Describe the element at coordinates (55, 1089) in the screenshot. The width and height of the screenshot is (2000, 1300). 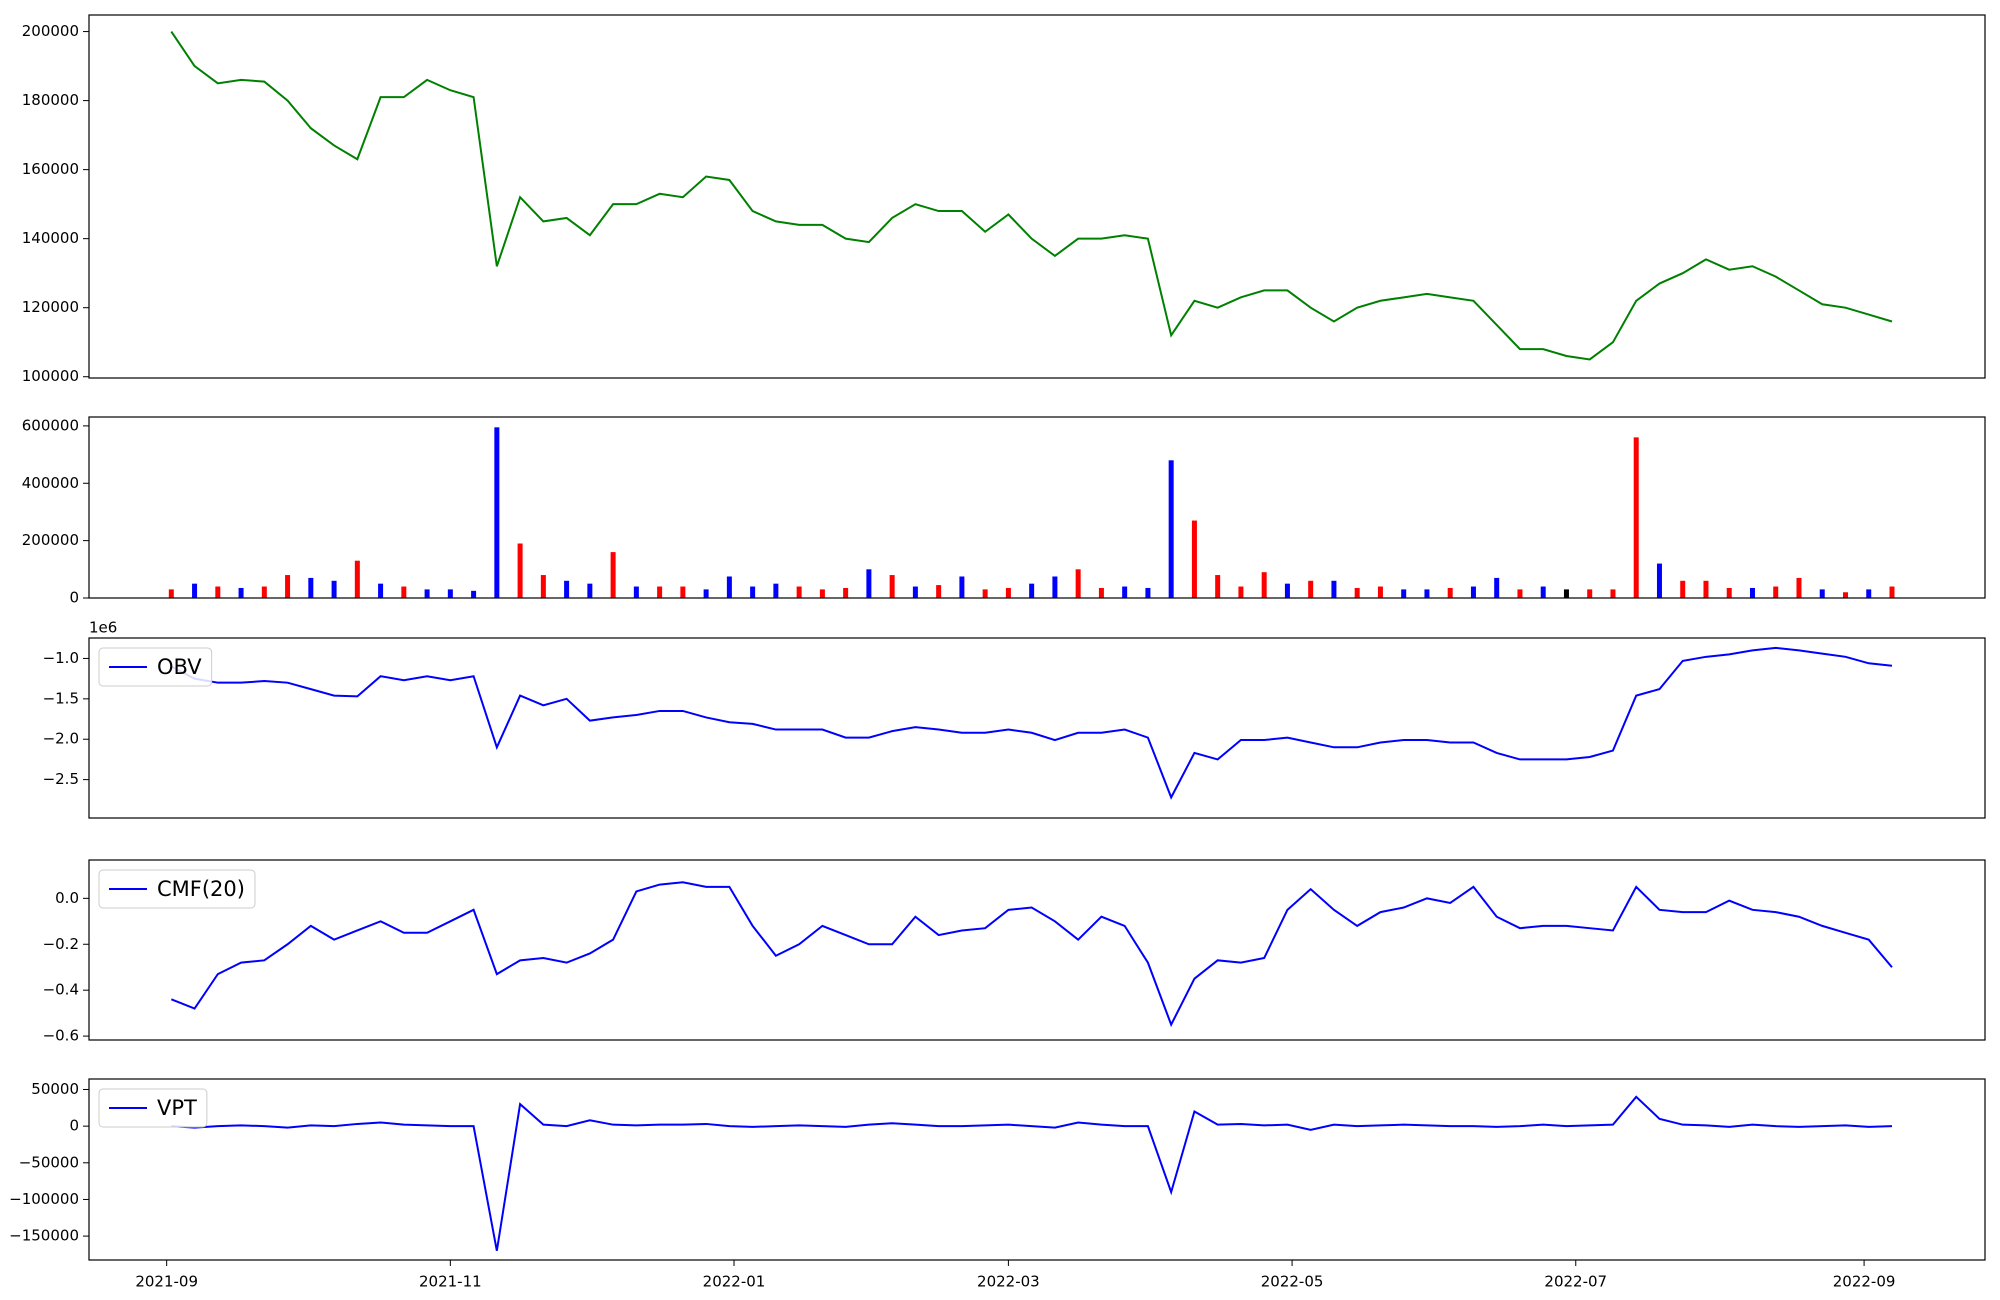
I see `y-tick-label: 50000` at that location.